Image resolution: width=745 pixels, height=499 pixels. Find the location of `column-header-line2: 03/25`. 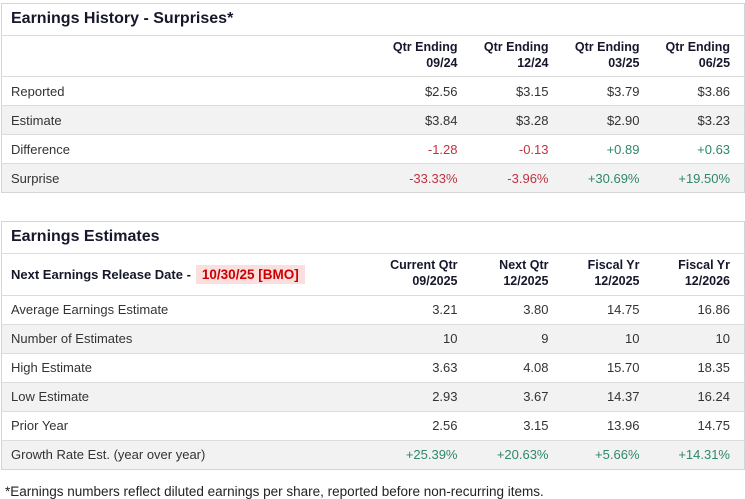

column-header-line2: 03/25 is located at coordinates (624, 62).